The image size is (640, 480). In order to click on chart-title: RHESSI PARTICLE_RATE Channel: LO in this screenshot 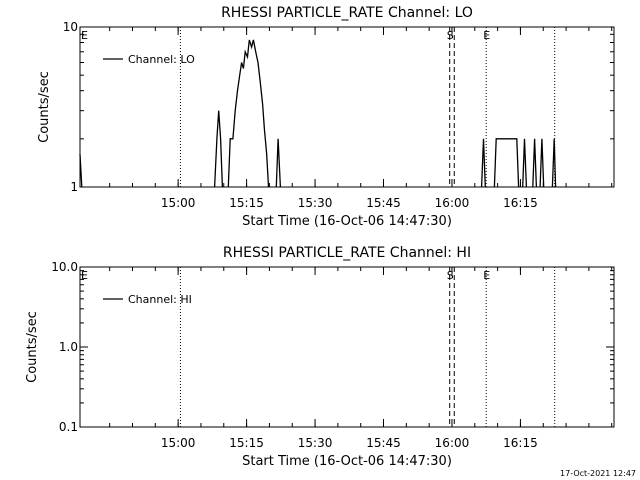, I will do `click(347, 13)`.